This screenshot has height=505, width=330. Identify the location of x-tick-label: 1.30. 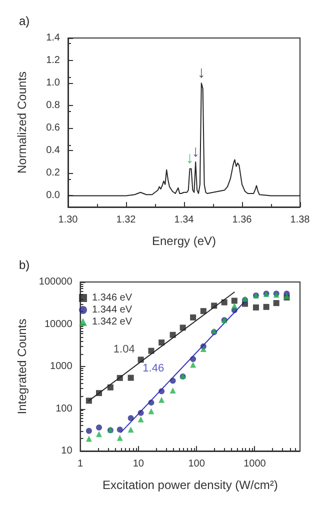
(68, 220).